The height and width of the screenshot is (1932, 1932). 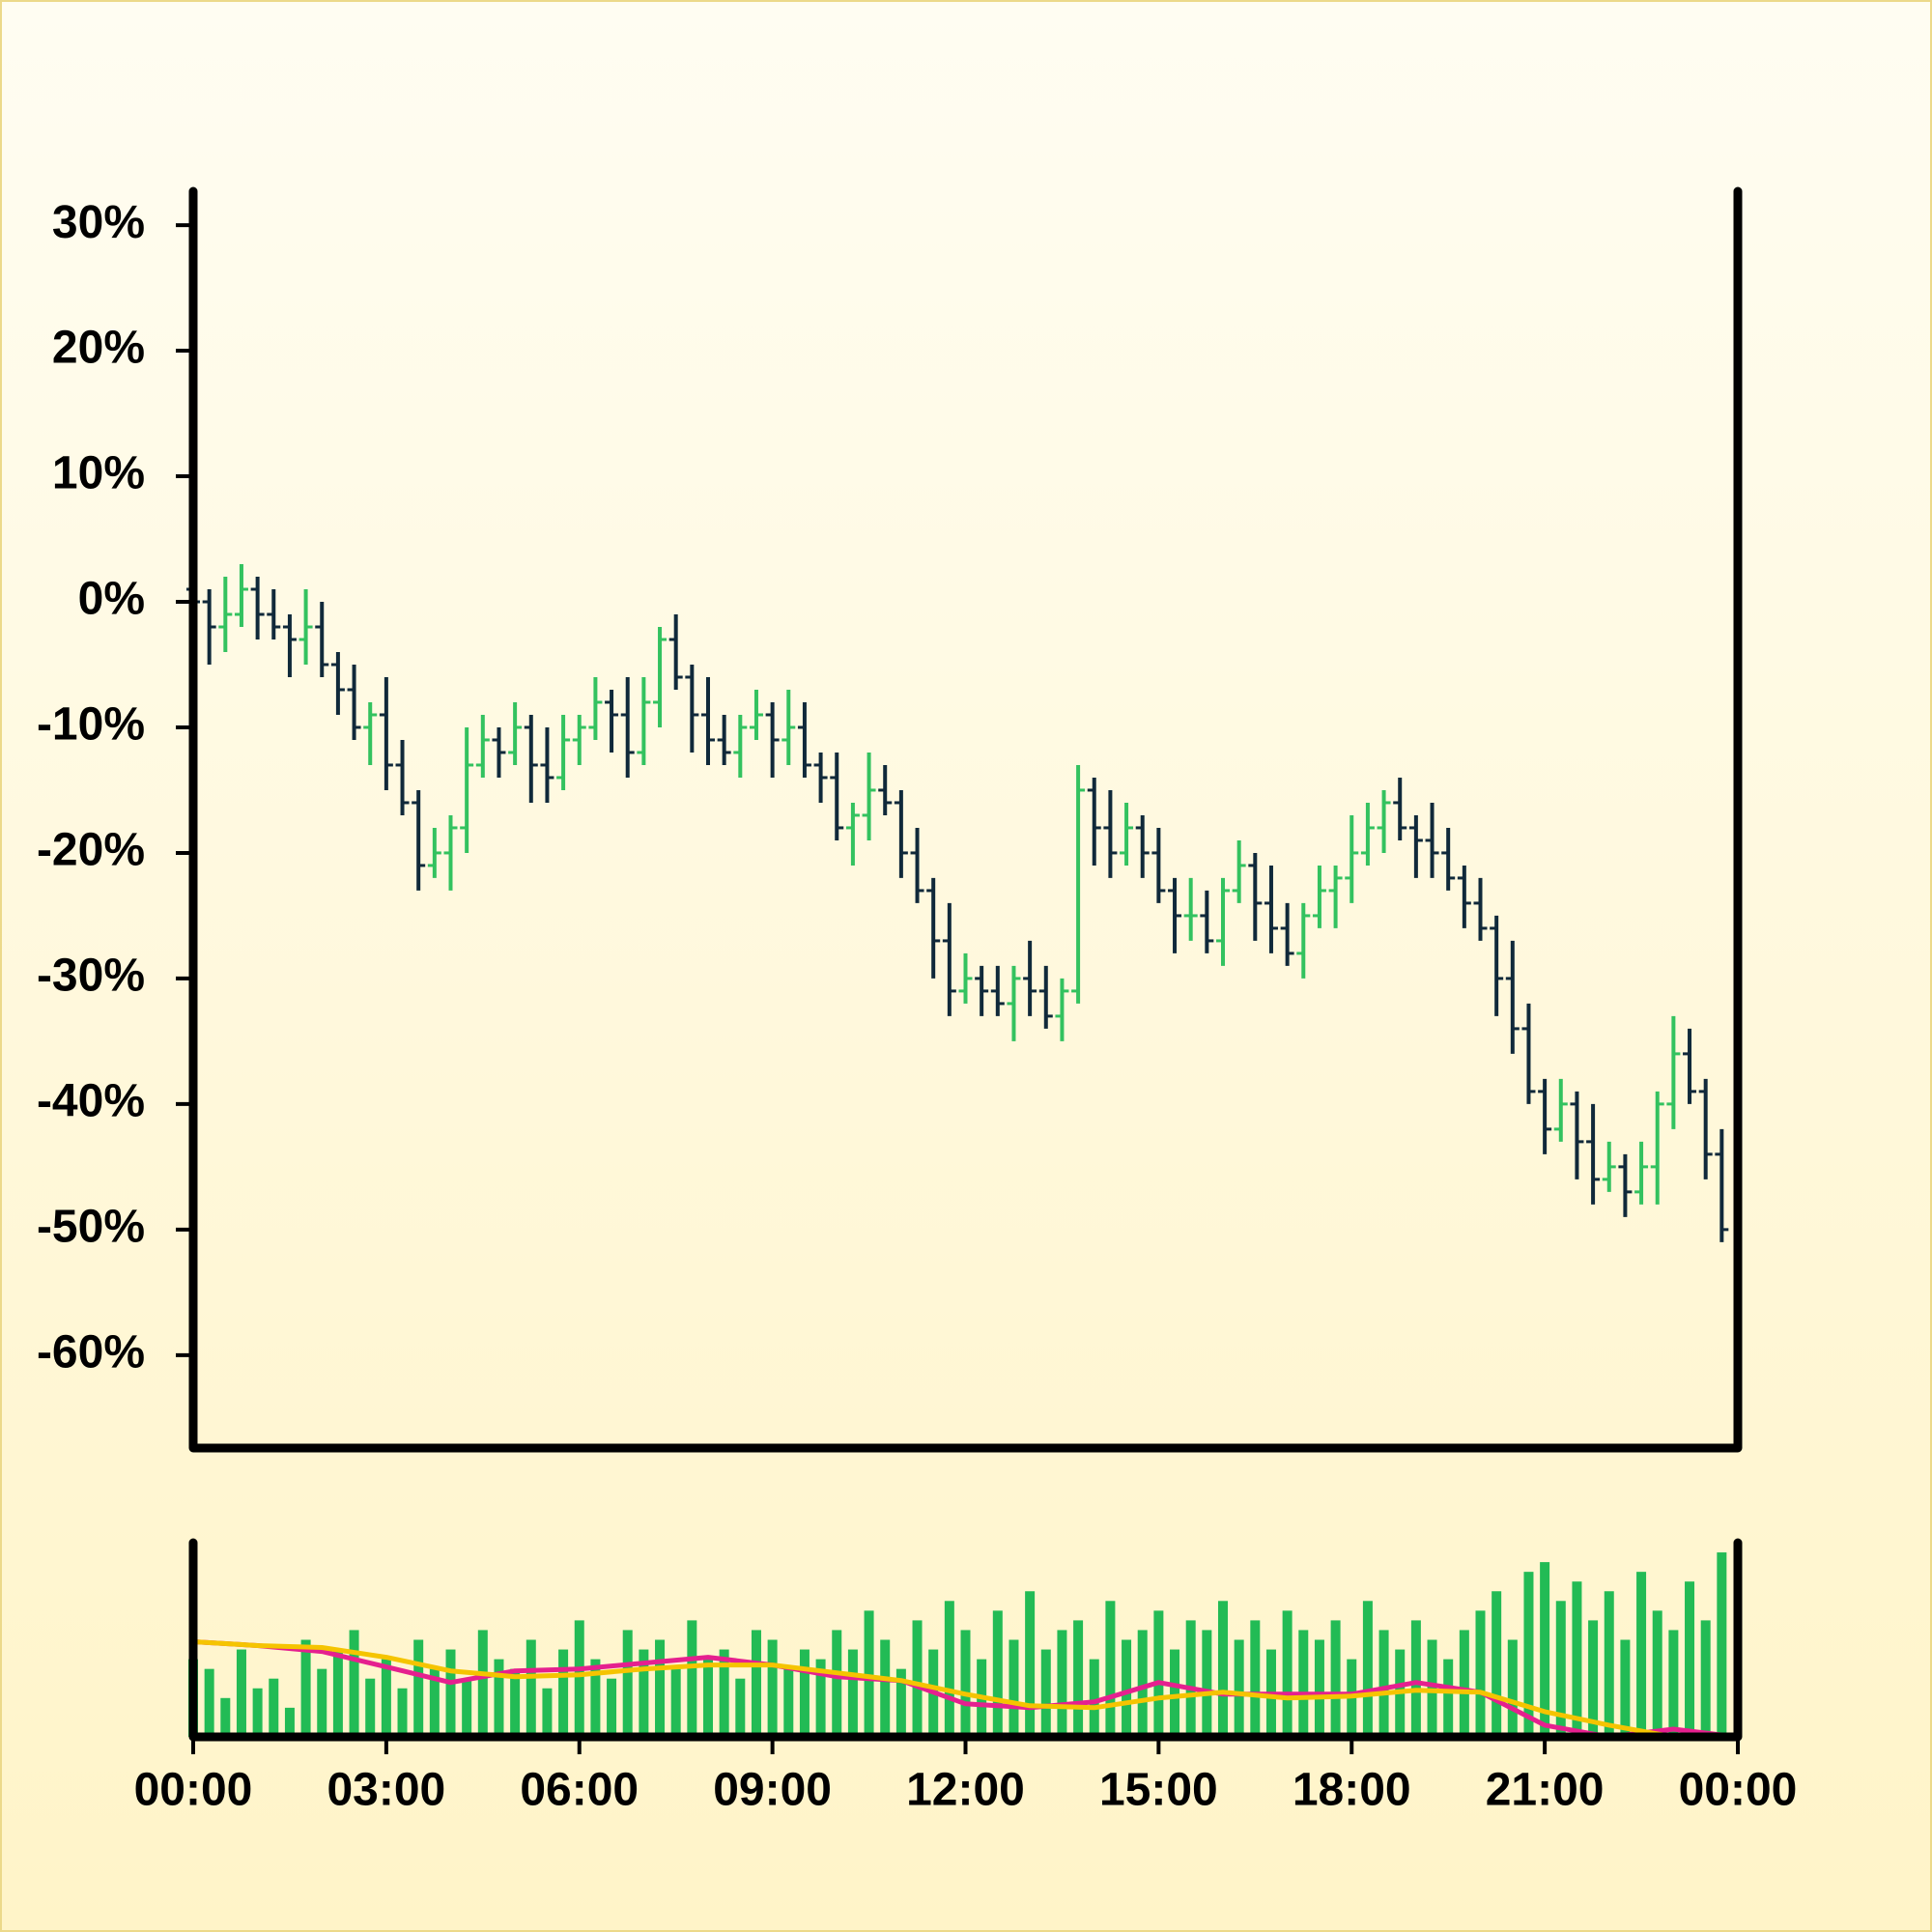 What do you see at coordinates (91, 1227) in the screenshot?
I see `y-tick-label: -50%` at bounding box center [91, 1227].